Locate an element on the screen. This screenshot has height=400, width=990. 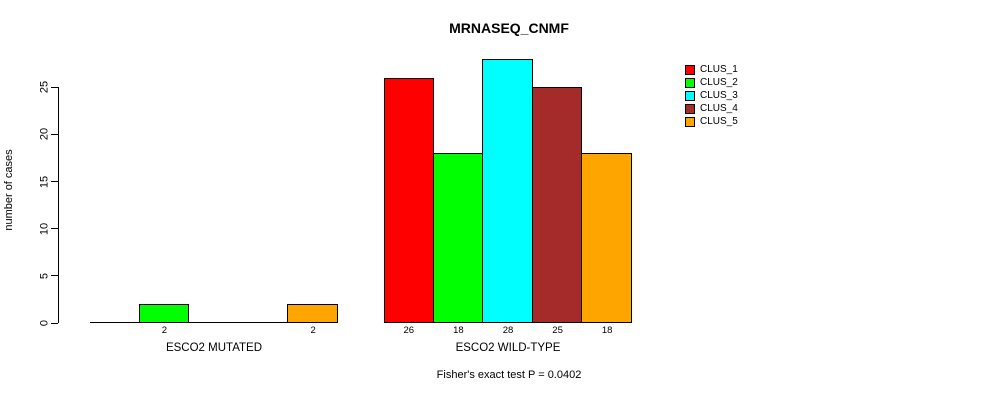
legend: CLUS_1 CLUS_2 CLUS_3 CLUS_4 CLUS_5 is located at coordinates (711, 97).